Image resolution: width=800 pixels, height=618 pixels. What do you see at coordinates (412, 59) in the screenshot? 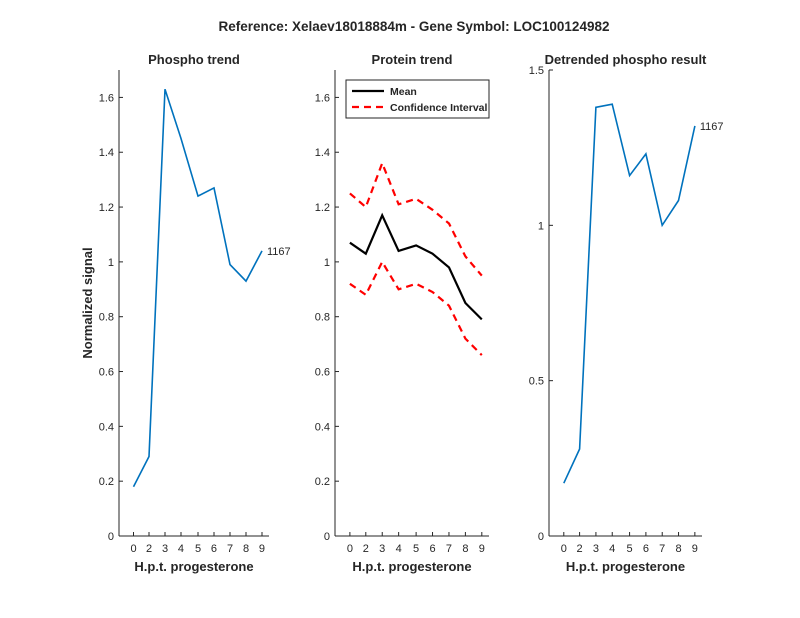
I see `panel-title: Protein trend` at bounding box center [412, 59].